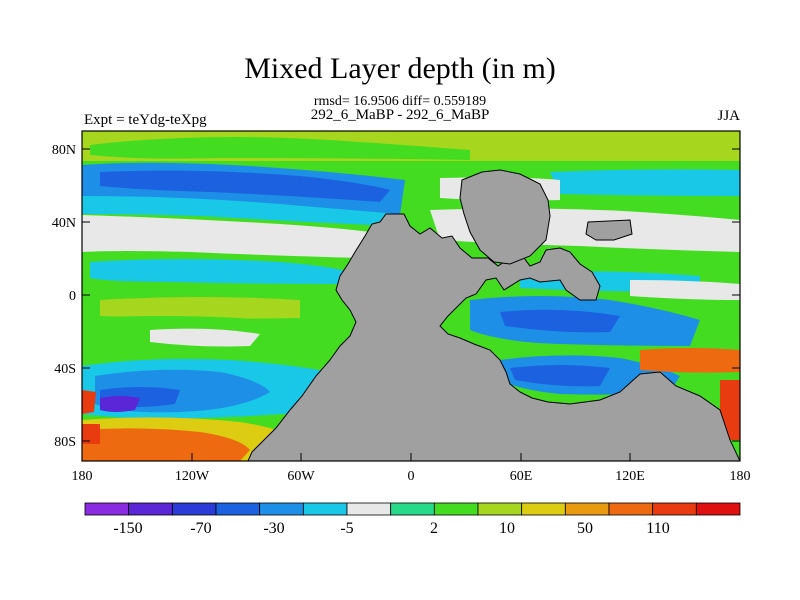  I want to click on colorbar-label: -30, so click(273, 528).